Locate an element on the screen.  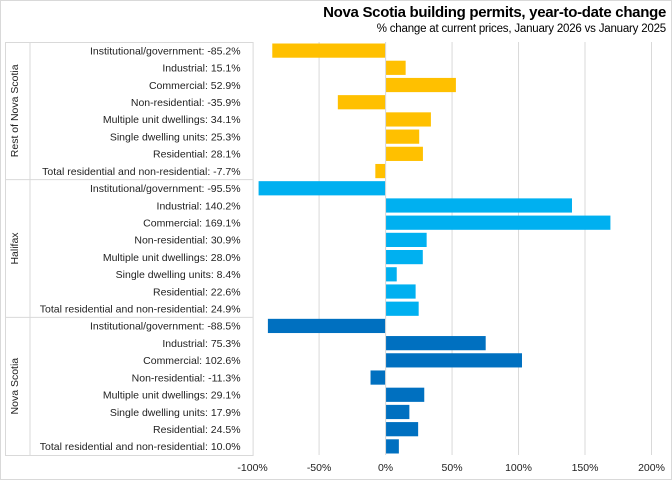
category-label: Multiple unit dwellings: 34.1% is located at coordinates (172, 120).